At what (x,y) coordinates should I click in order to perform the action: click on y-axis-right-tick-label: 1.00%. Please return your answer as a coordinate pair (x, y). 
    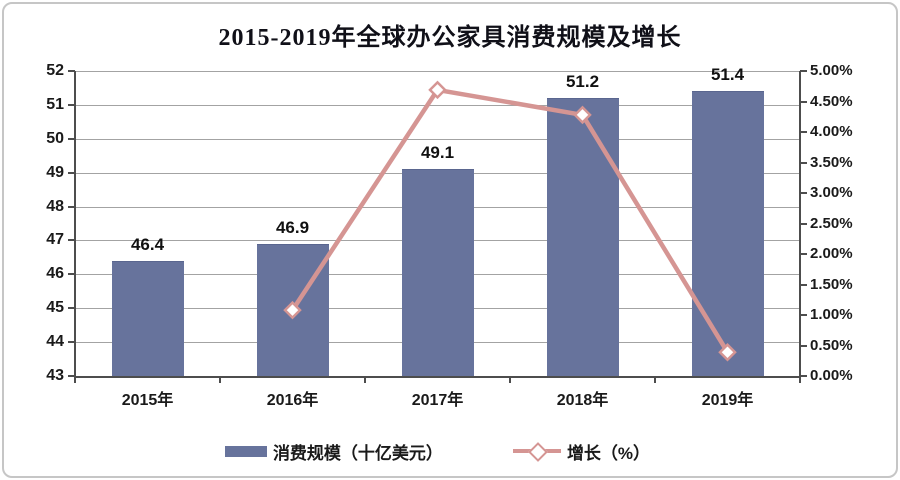
    Looking at the image, I should click on (831, 314).